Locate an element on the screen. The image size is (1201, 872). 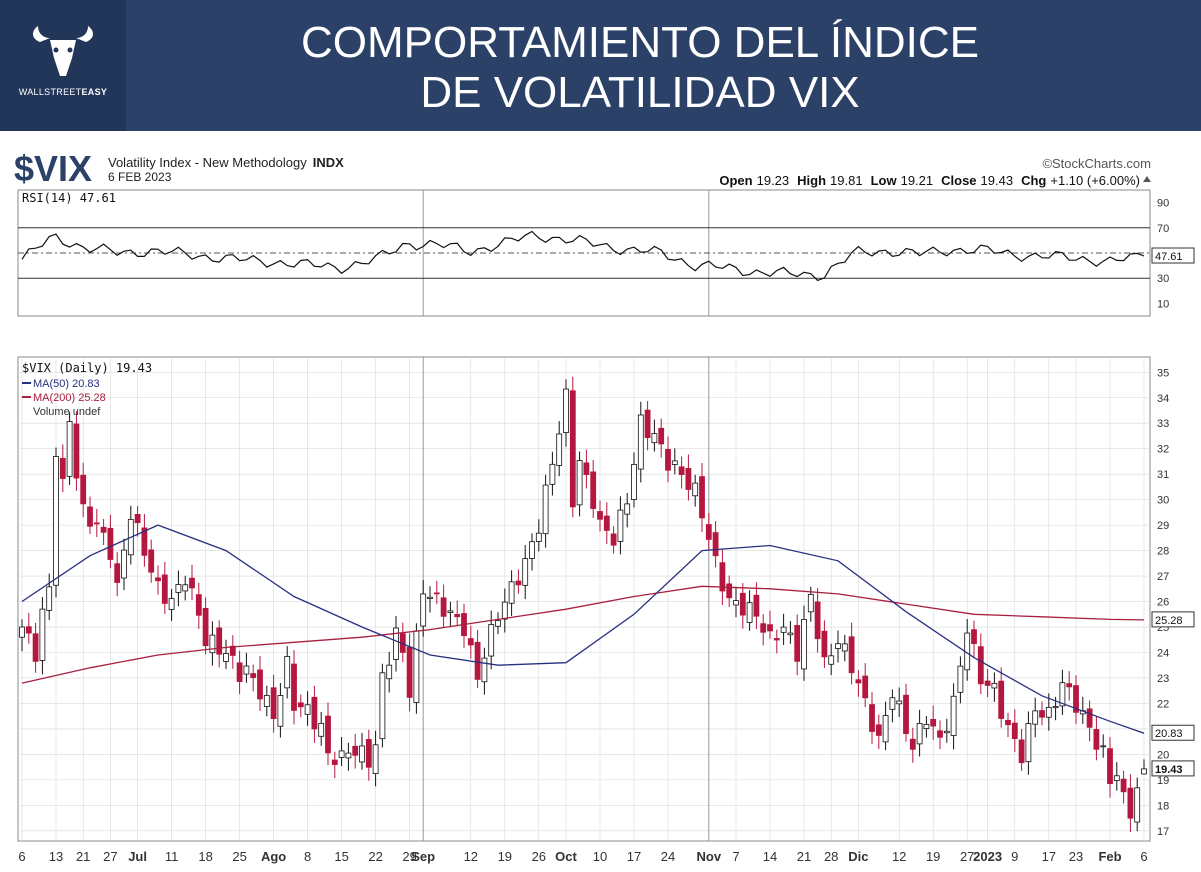
x-tick-label: 6 is located at coordinates (1143, 856).